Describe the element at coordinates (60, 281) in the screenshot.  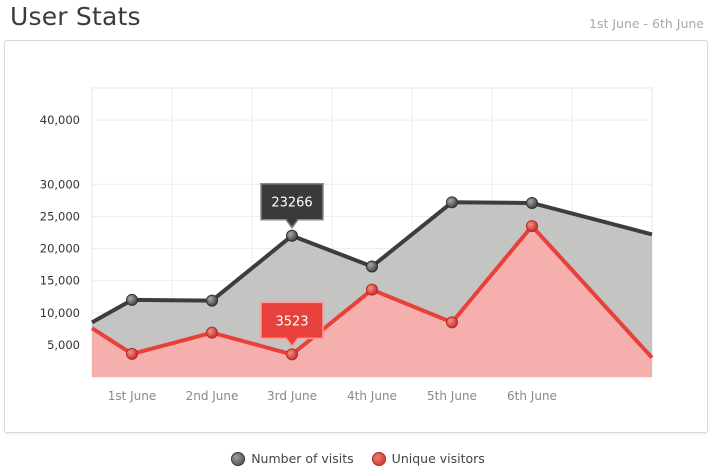
I see `y-tick-label: 15,000` at that location.